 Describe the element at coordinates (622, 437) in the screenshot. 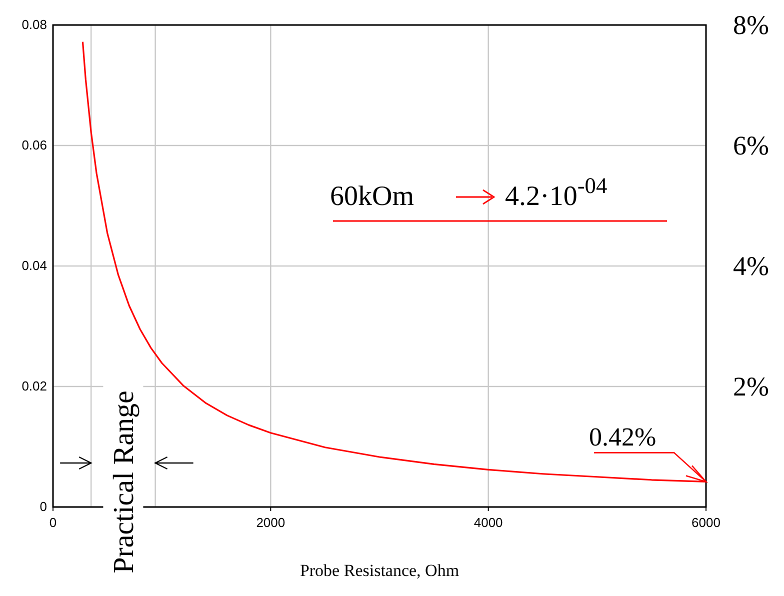

I see `annotation: 0.42%` at that location.